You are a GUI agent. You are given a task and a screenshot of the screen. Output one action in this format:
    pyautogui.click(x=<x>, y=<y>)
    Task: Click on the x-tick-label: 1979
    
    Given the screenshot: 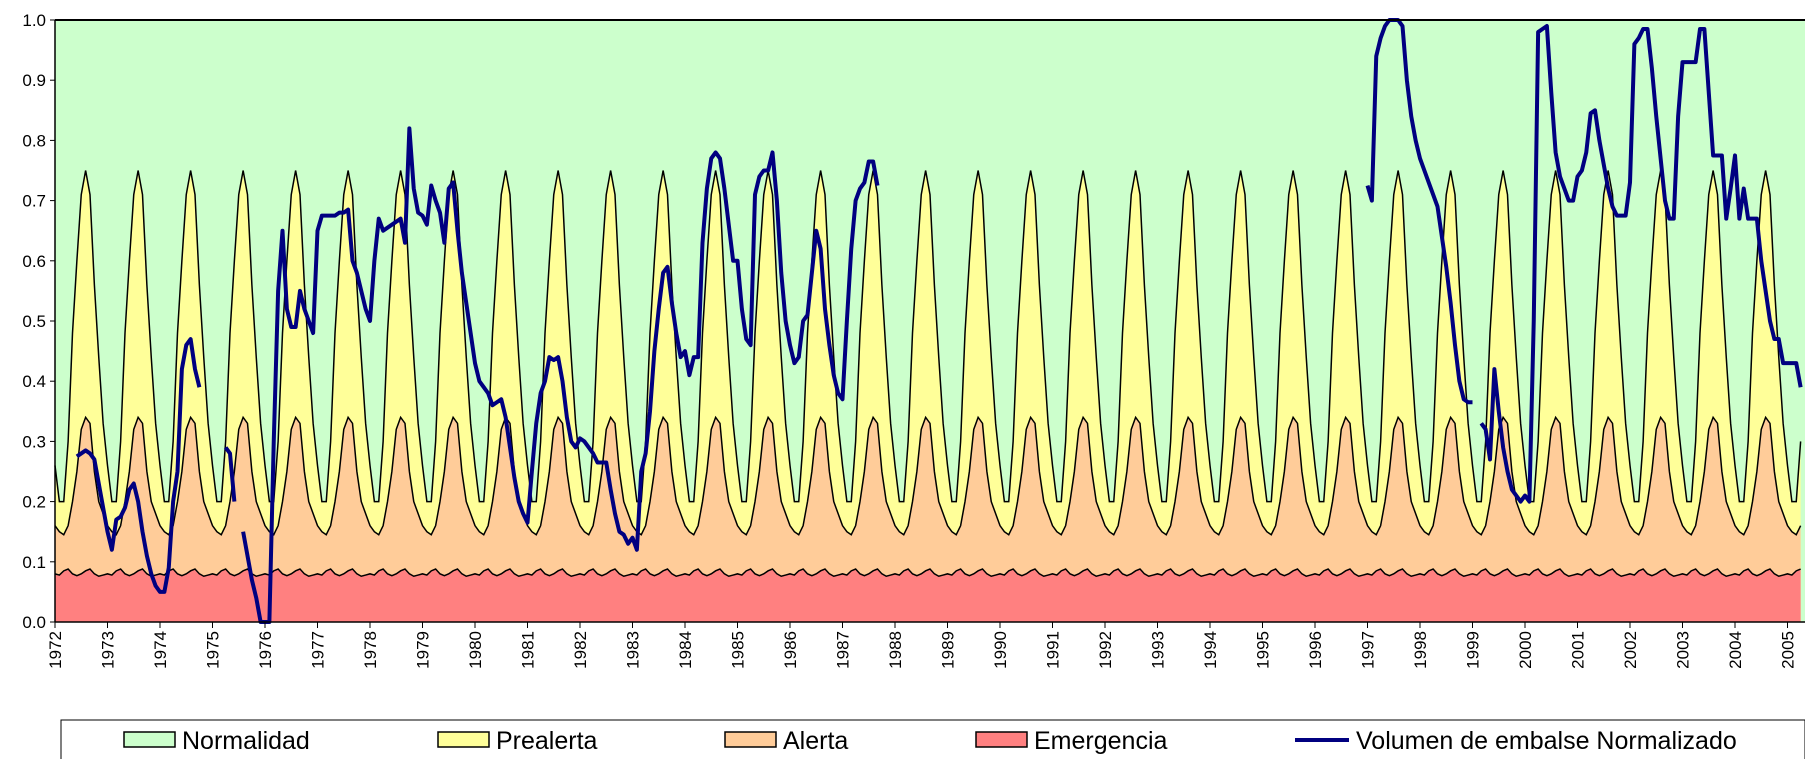 What is the action you would take?
    pyautogui.click(x=423, y=650)
    